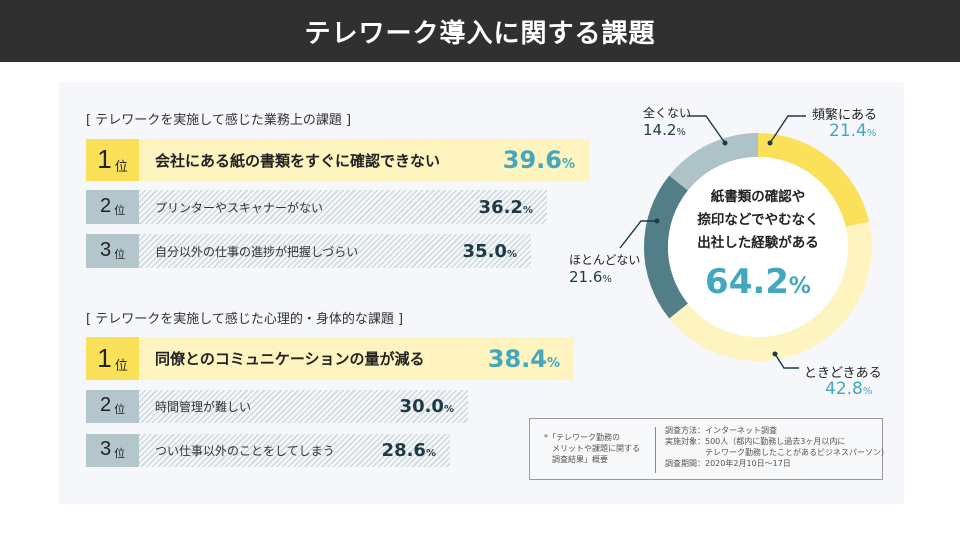  I want to click on item-label: 自分以外の仕事の進捗が把握しづらい, so click(257, 251).